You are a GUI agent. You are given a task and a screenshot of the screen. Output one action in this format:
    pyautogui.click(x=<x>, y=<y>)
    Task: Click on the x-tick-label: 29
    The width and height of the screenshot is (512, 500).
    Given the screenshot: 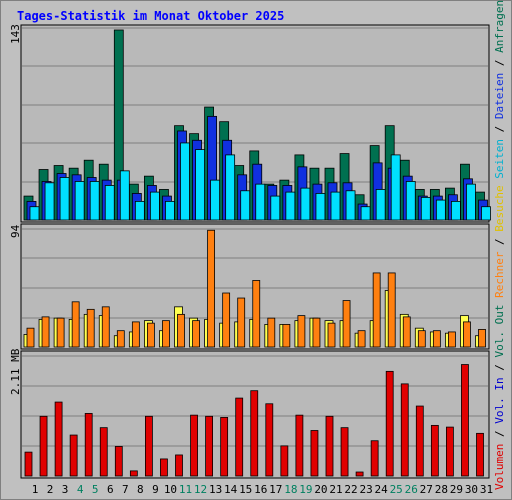 What is the action you would take?
    pyautogui.click(x=456, y=489)
    